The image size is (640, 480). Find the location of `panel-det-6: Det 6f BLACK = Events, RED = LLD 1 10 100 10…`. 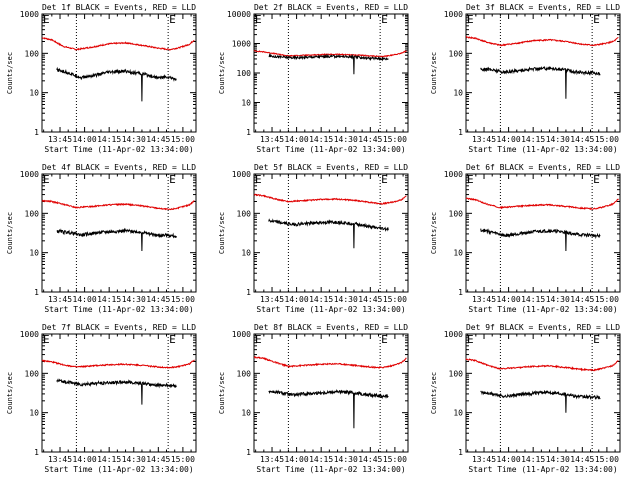

panel-det-6: Det 6f BLACK = Events, RED = LLD 1 10 100 10… is located at coordinates (525, 238).